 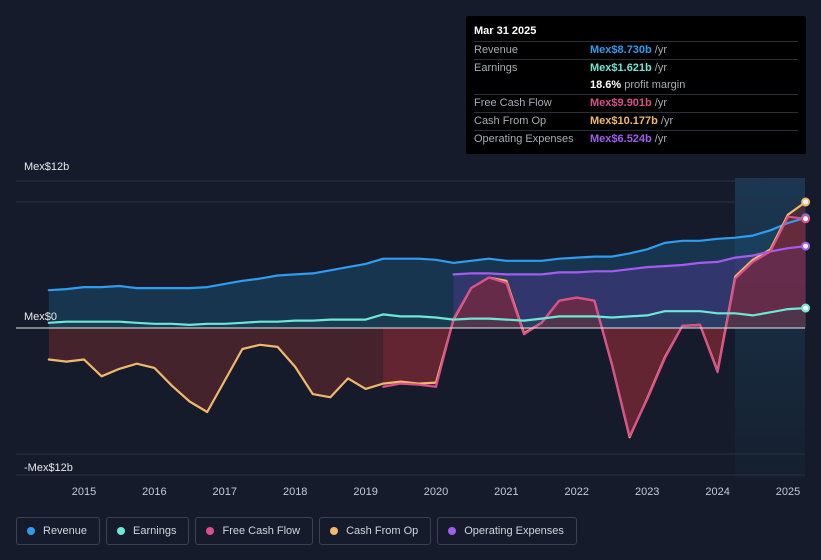 I want to click on legend-item-operating-expenses: Operating Expenses, so click(x=507, y=531).